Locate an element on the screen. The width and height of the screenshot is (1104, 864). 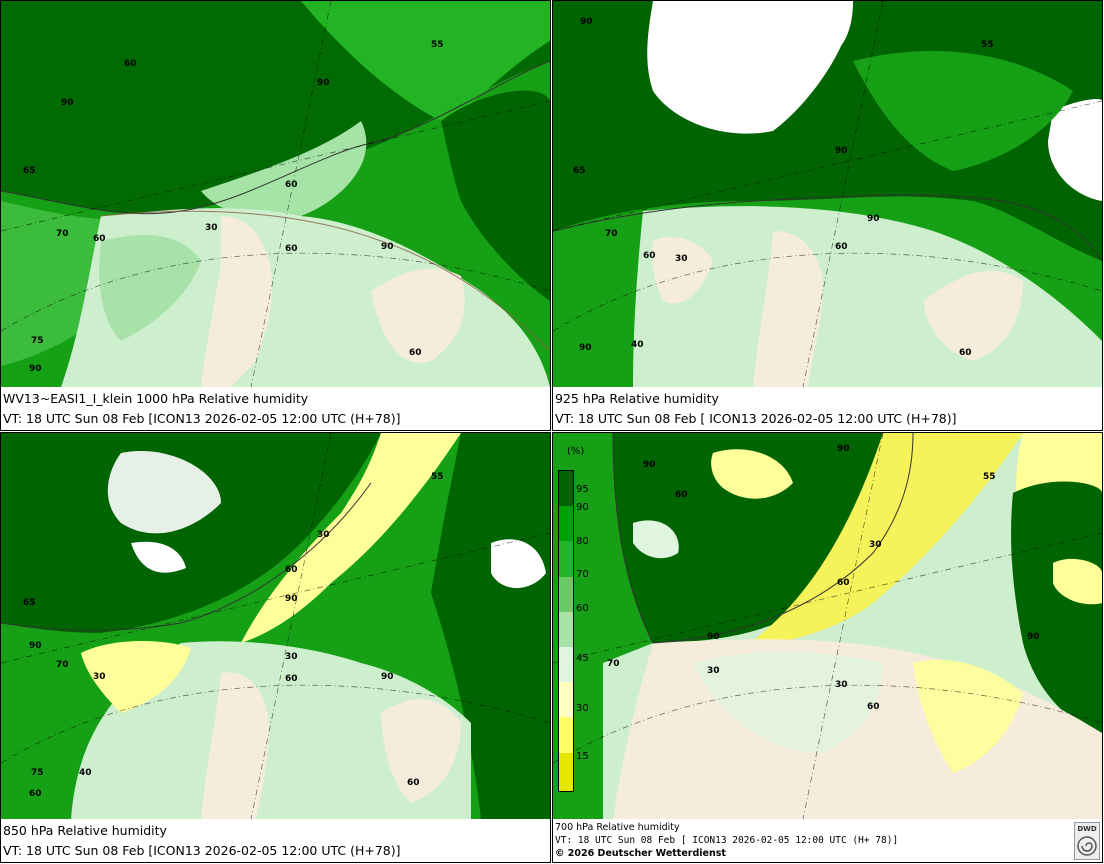
caption-title: 700 hPa Relative humidity is located at coordinates (617, 827).